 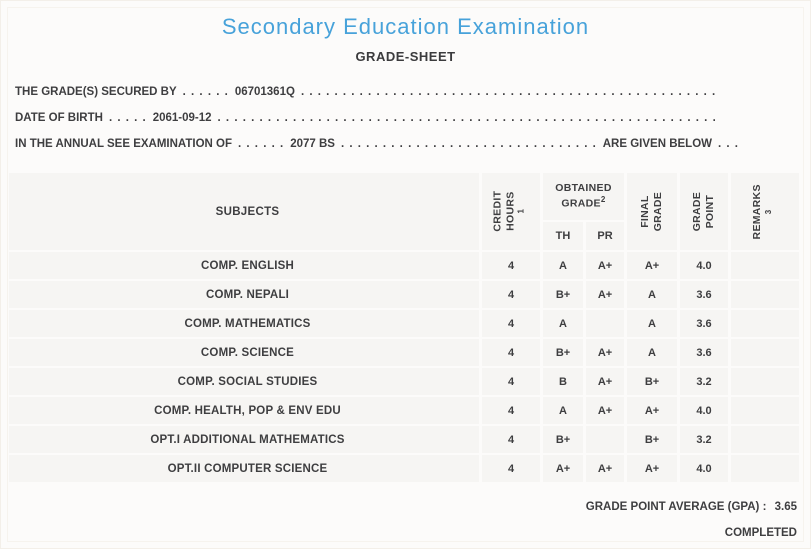 What do you see at coordinates (511, 211) in the screenshot?
I see `col-header-credit-hours: CREDIT HOURS 1` at bounding box center [511, 211].